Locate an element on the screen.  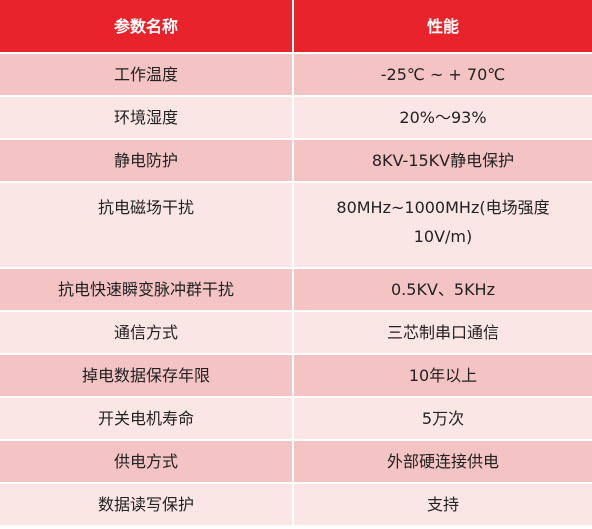
row-value: 5万次 is located at coordinates (443, 418).